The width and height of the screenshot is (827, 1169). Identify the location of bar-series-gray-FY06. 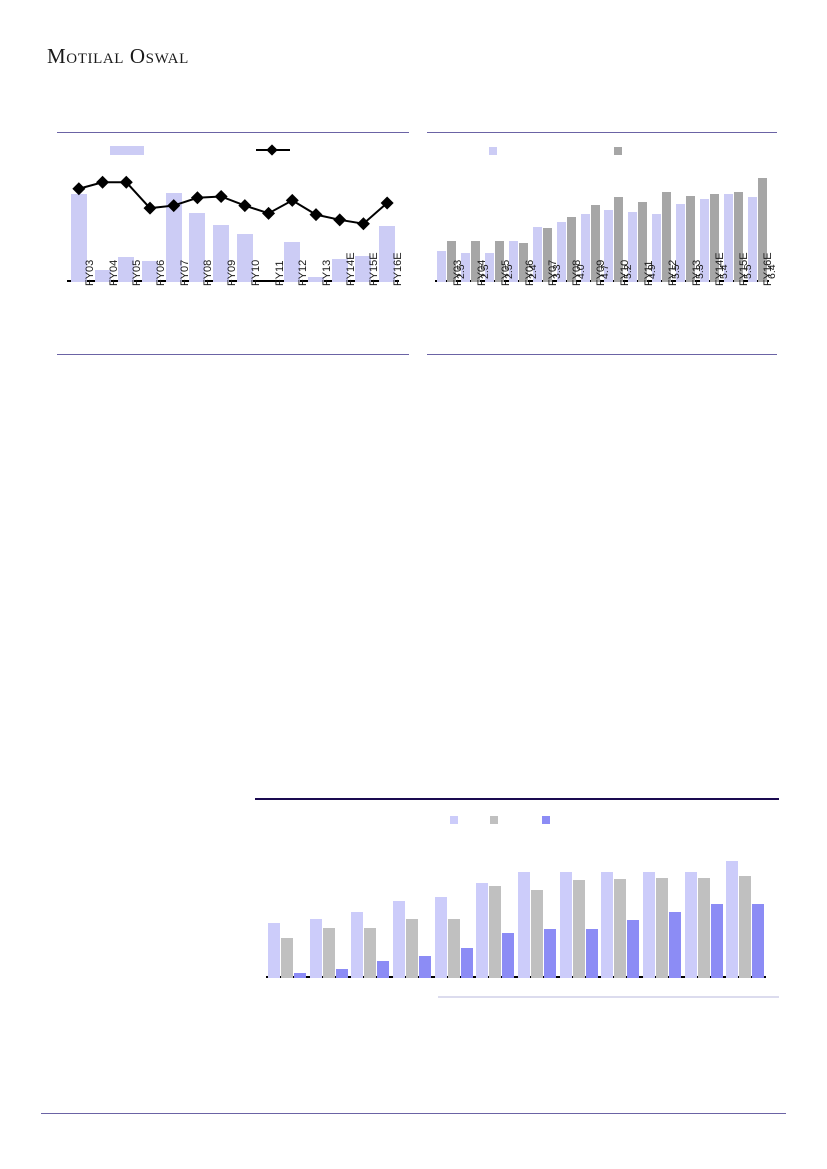
(523, 262).